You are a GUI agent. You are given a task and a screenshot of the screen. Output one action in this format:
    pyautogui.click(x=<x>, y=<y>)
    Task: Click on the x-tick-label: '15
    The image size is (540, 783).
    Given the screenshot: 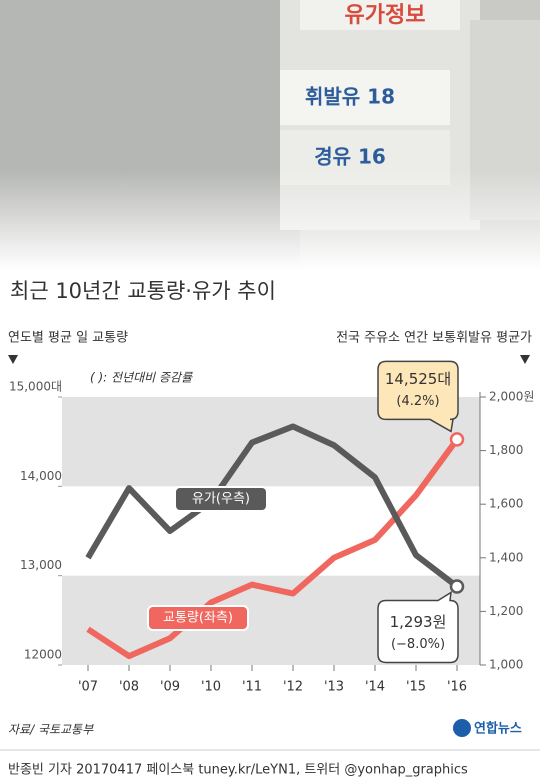 What is the action you would take?
    pyautogui.click(x=416, y=687)
    